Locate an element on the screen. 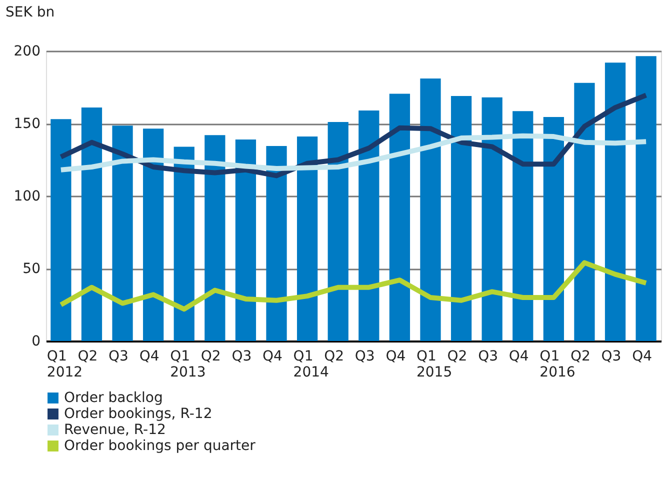  legend-label: Order backlog is located at coordinates (113, 398).